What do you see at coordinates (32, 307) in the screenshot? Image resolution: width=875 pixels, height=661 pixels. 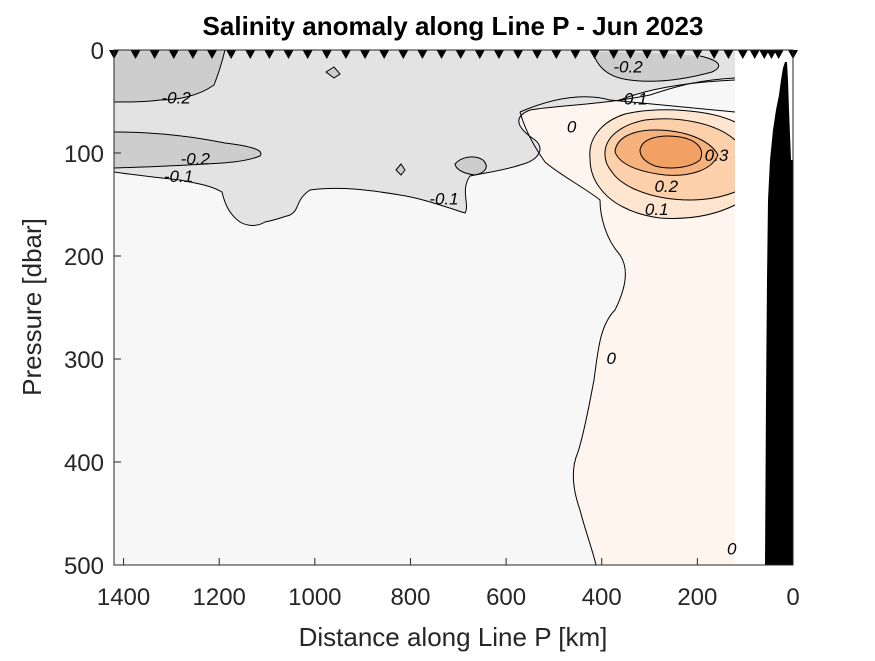 I see `y-axis-label: Pressure [dbar]` at bounding box center [32, 307].